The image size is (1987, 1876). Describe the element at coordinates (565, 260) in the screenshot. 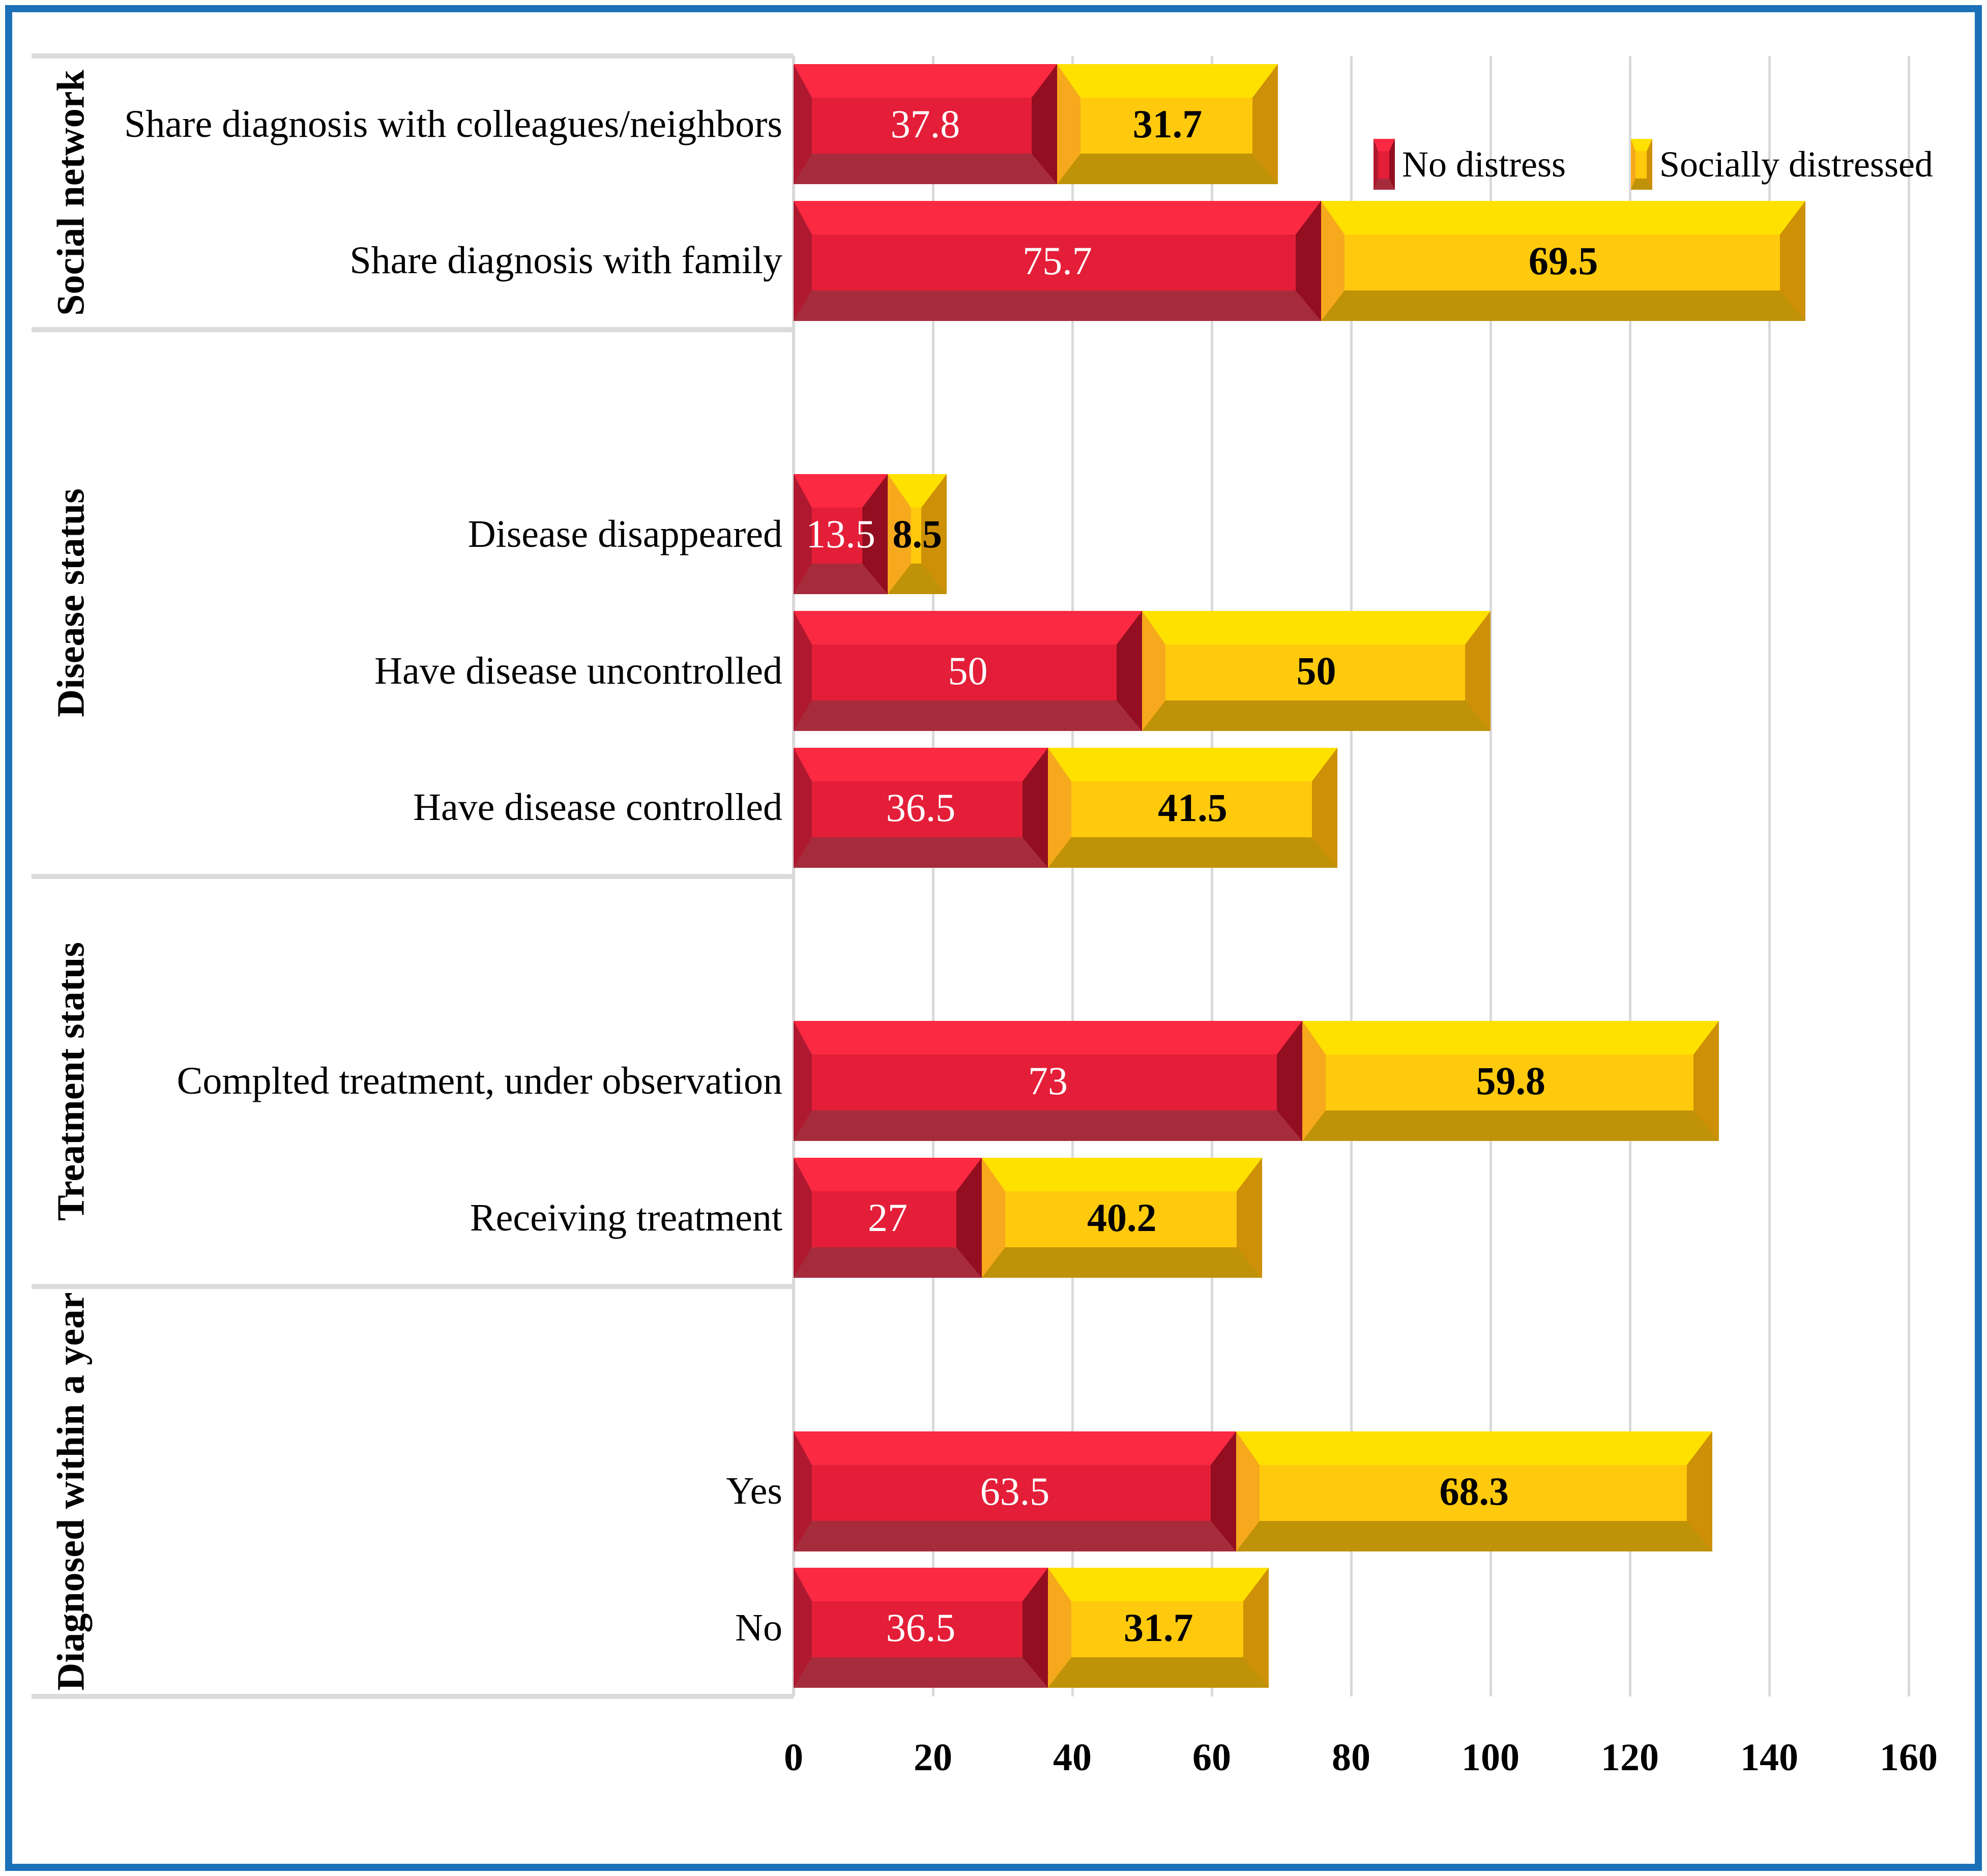

I see `category-label: Share diagnosis with family` at that location.